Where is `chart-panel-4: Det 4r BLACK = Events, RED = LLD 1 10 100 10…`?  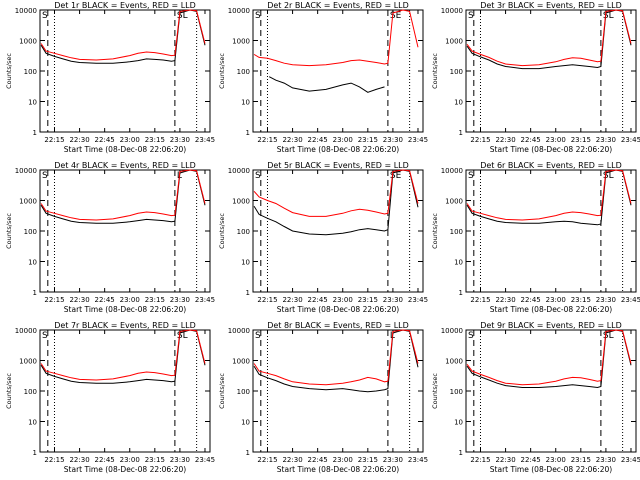
chart-panel-4: Det 4r BLACK = Events, RED = LLD 1 10 100 10… is located at coordinates (110, 237).